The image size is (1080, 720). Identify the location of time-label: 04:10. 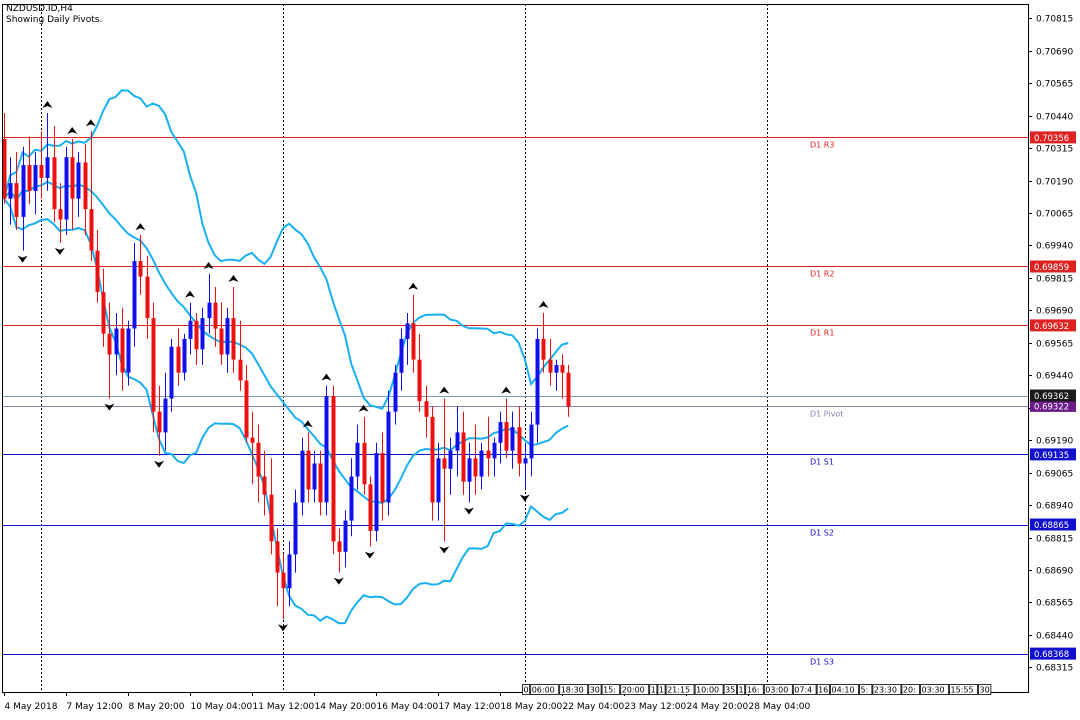
(843, 690).